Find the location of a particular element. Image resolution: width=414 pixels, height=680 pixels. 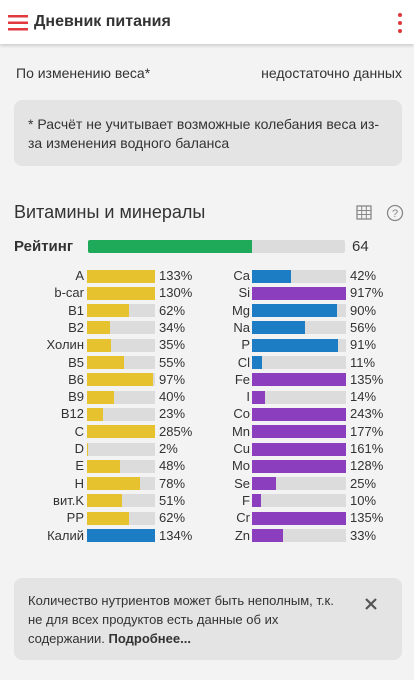

app-header: Дневник питания is located at coordinates (207, 22).